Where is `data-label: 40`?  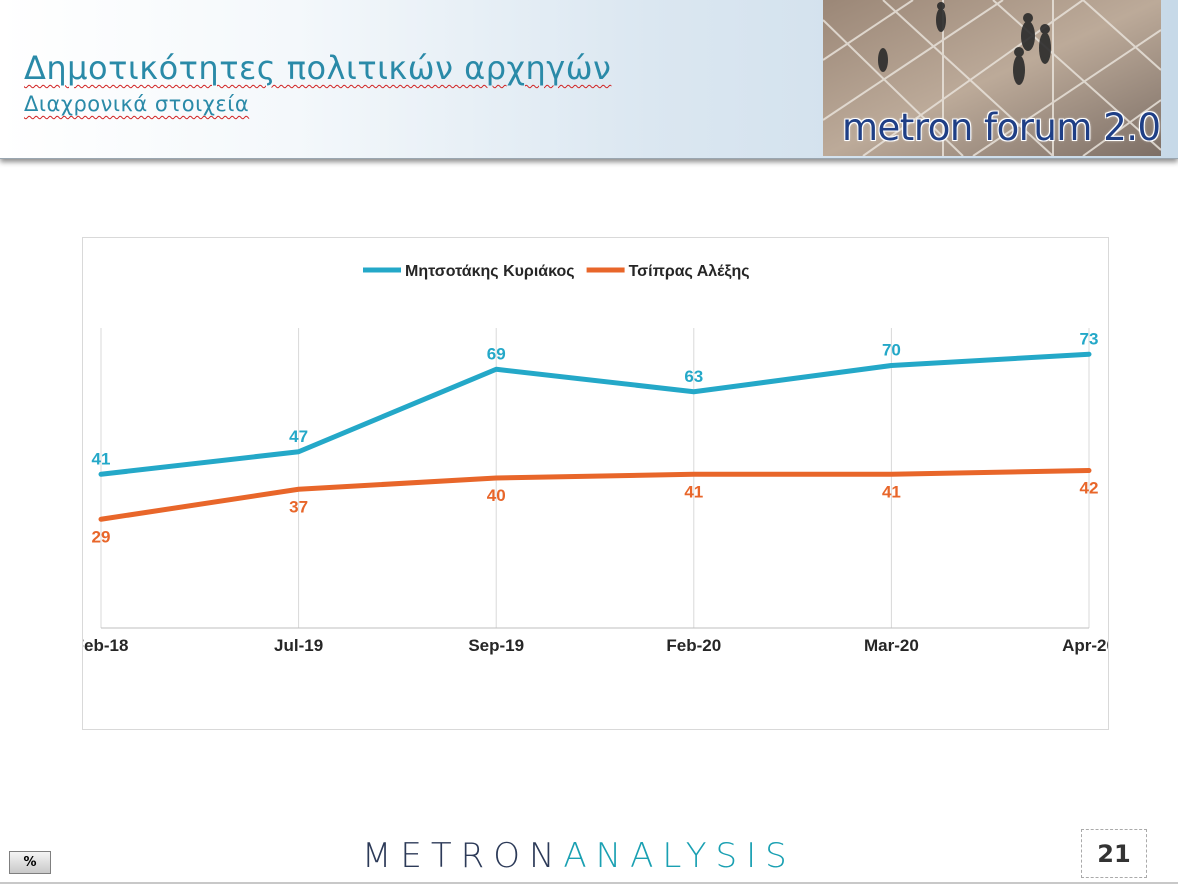
data-label: 40 is located at coordinates (496, 495).